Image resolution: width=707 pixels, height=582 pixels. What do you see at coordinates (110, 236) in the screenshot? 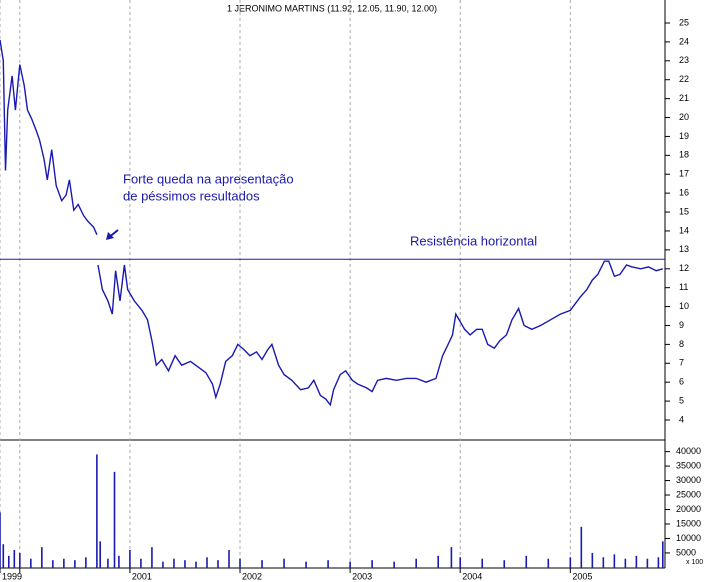
I see `arrow-head` at bounding box center [110, 236].